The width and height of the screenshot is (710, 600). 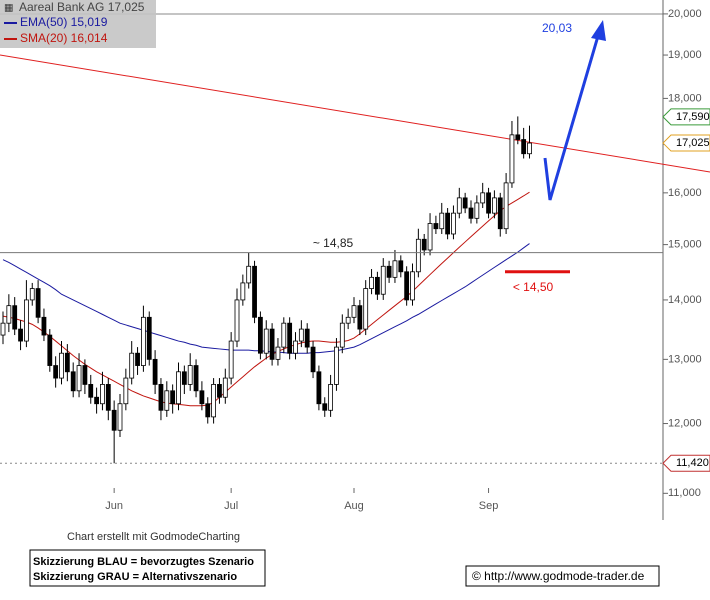 What do you see at coordinates (153, 537) in the screenshot?
I see `credit: Chart erstellt mit GodmodeCharting` at bounding box center [153, 537].